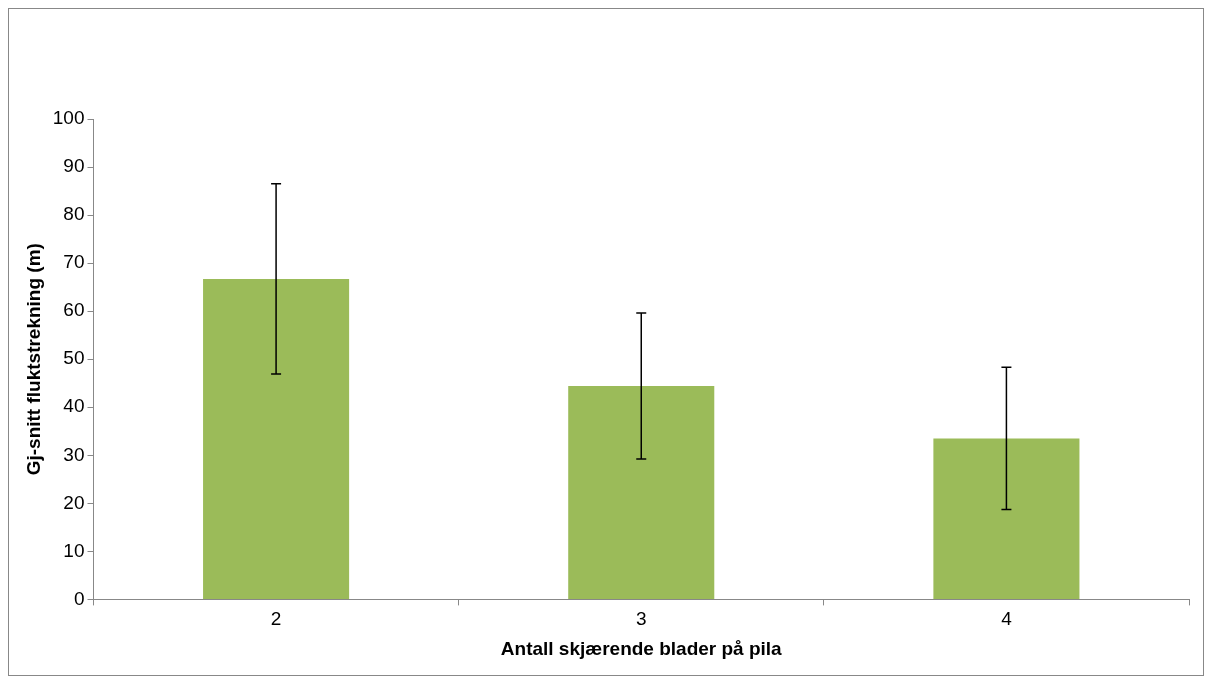  What do you see at coordinates (74, 502) in the screenshot?
I see `y-tick-label: 20` at bounding box center [74, 502].